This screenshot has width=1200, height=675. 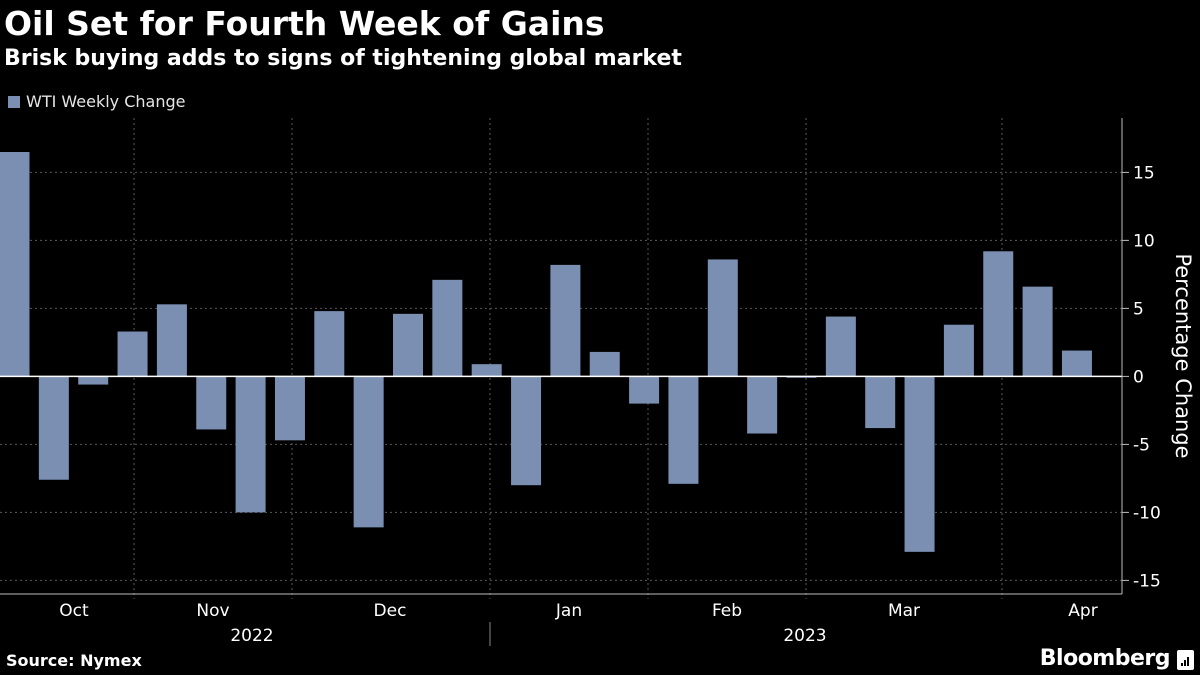 I want to click on x-month-label: Oct, so click(x=74, y=611).